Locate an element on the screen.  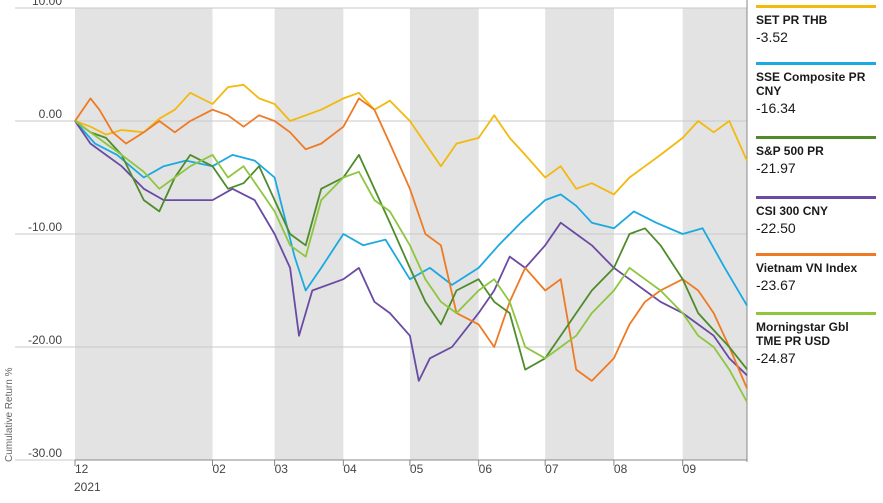
legend-series-value: -23.67 is located at coordinates (776, 285).